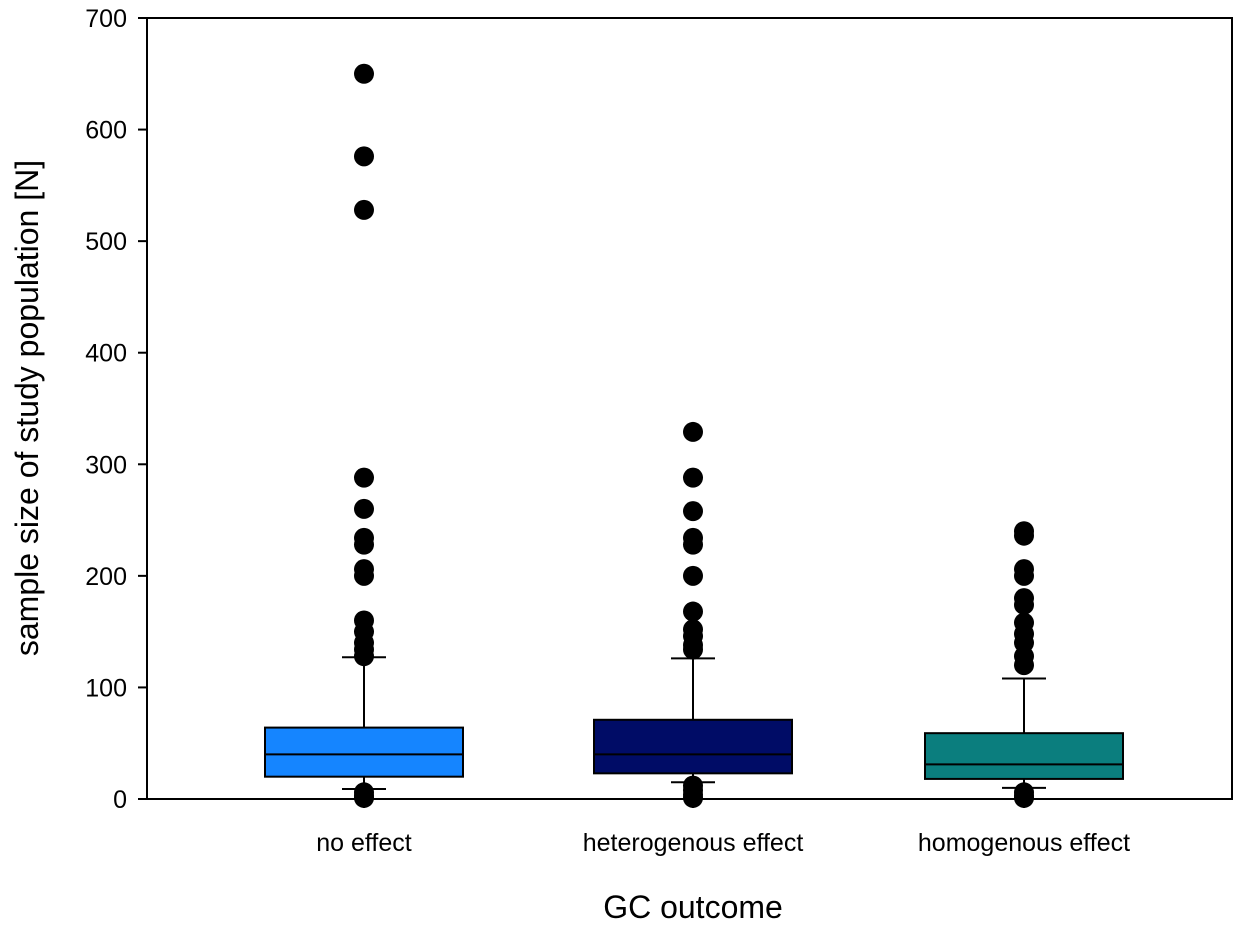  What do you see at coordinates (106, 577) in the screenshot?
I see `y-tick-label: 200` at bounding box center [106, 577].